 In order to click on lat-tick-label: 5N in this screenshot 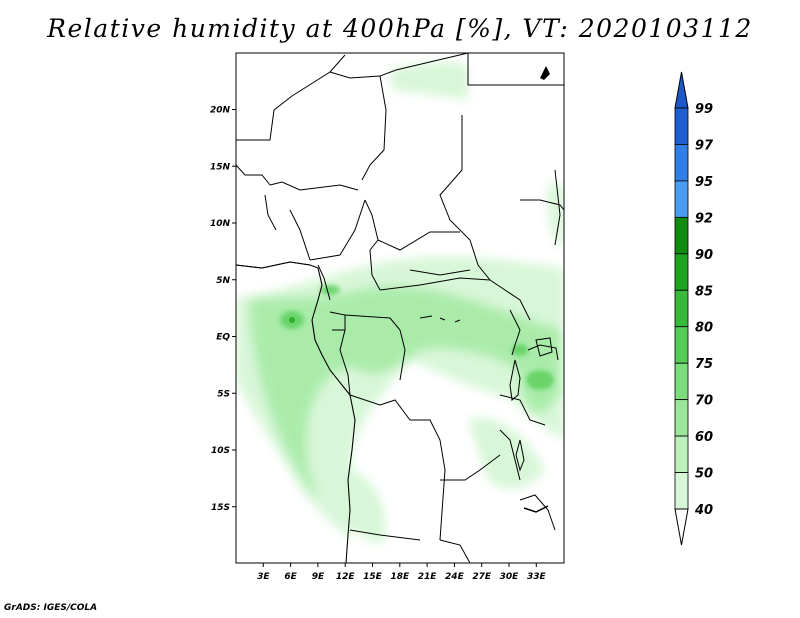, I will do `click(223, 281)`.